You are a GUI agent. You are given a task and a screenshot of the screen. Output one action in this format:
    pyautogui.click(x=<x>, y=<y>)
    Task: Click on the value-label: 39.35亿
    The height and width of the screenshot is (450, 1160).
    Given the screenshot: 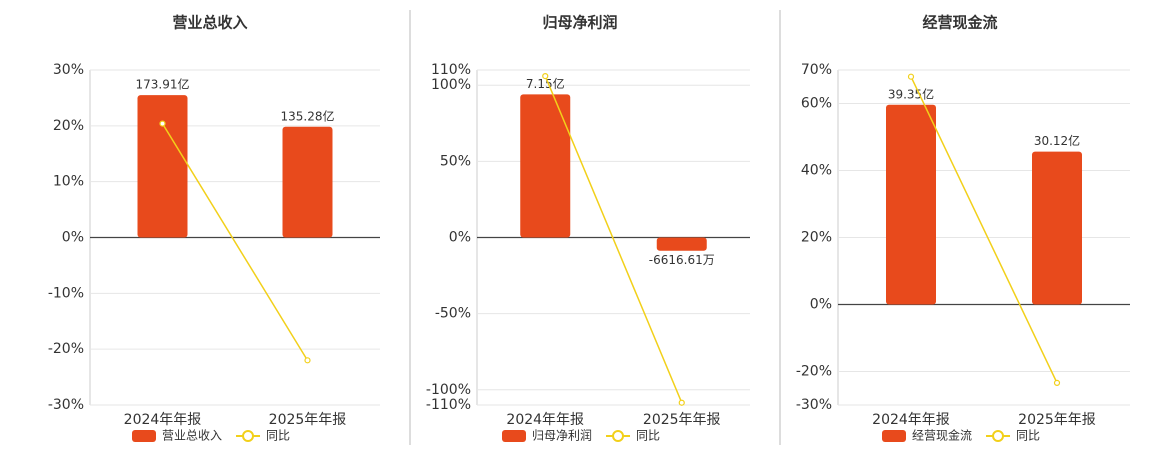 What is the action you would take?
    pyautogui.click(x=911, y=93)
    